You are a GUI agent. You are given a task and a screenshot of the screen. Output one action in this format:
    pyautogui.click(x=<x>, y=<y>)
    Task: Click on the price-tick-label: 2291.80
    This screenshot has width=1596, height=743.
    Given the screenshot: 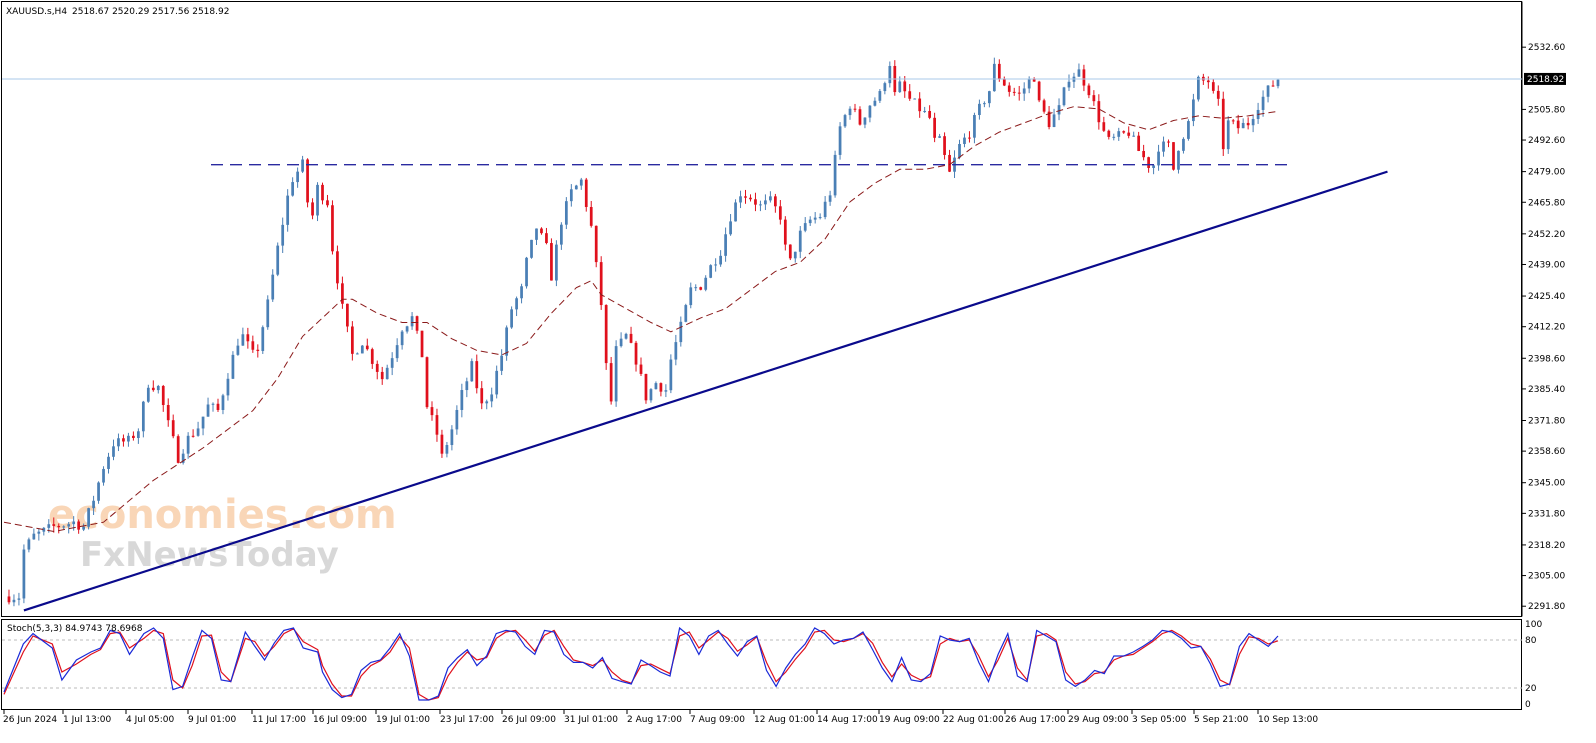 What is the action you would take?
    pyautogui.click(x=1546, y=607)
    